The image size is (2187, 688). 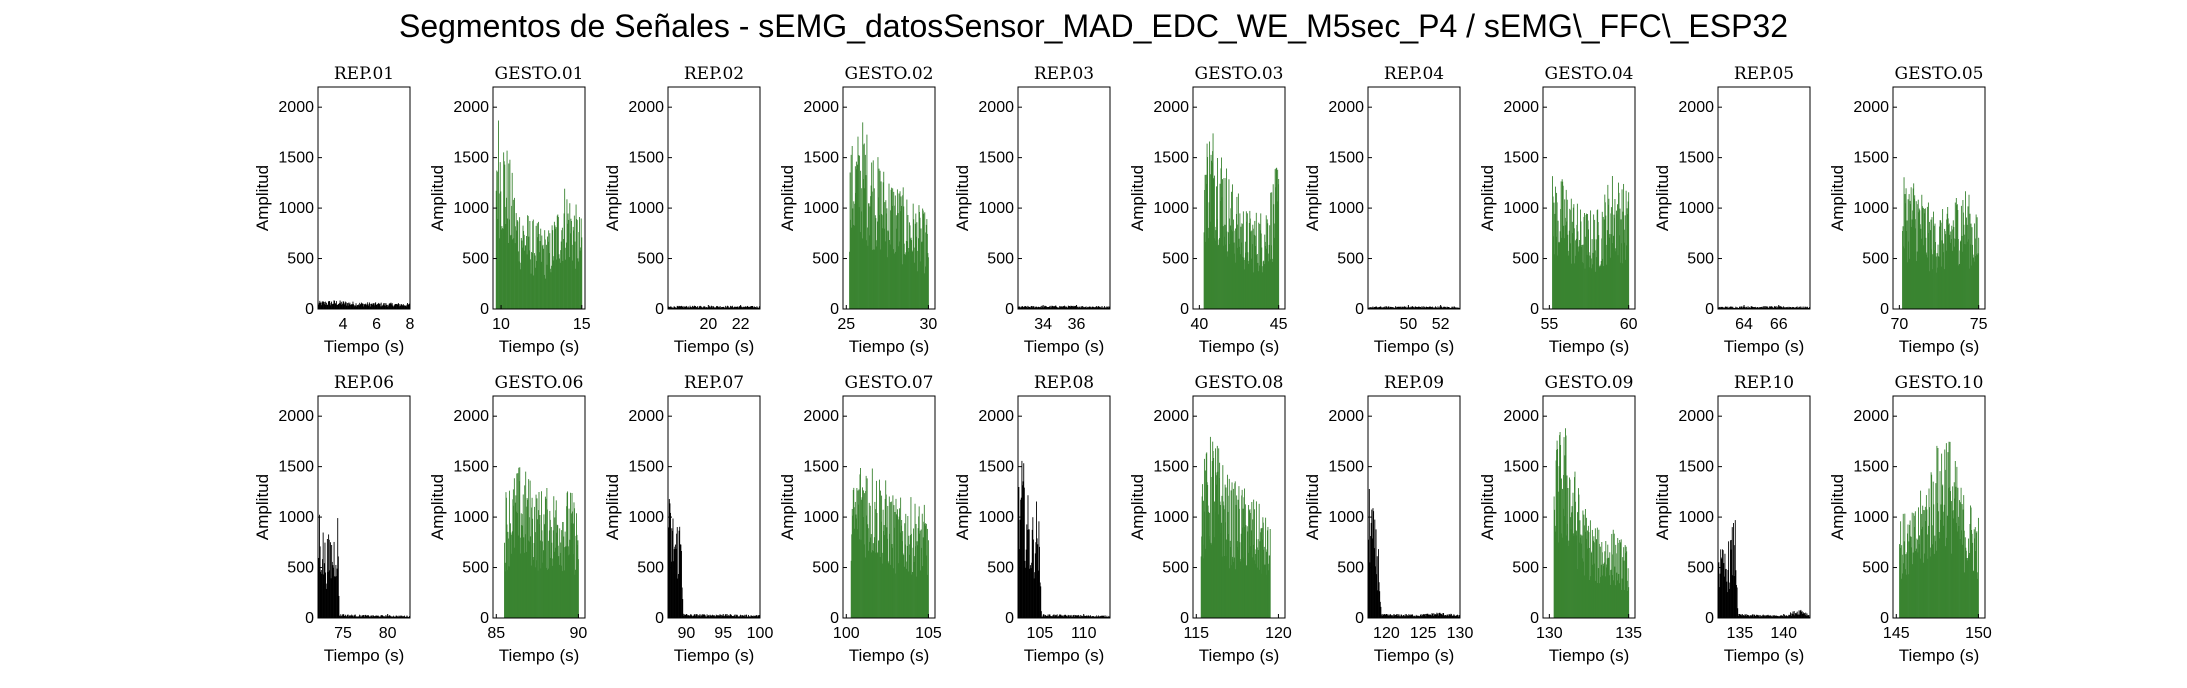 What do you see at coordinates (376, 324) in the screenshot?
I see `x-tick-label: 6` at bounding box center [376, 324].